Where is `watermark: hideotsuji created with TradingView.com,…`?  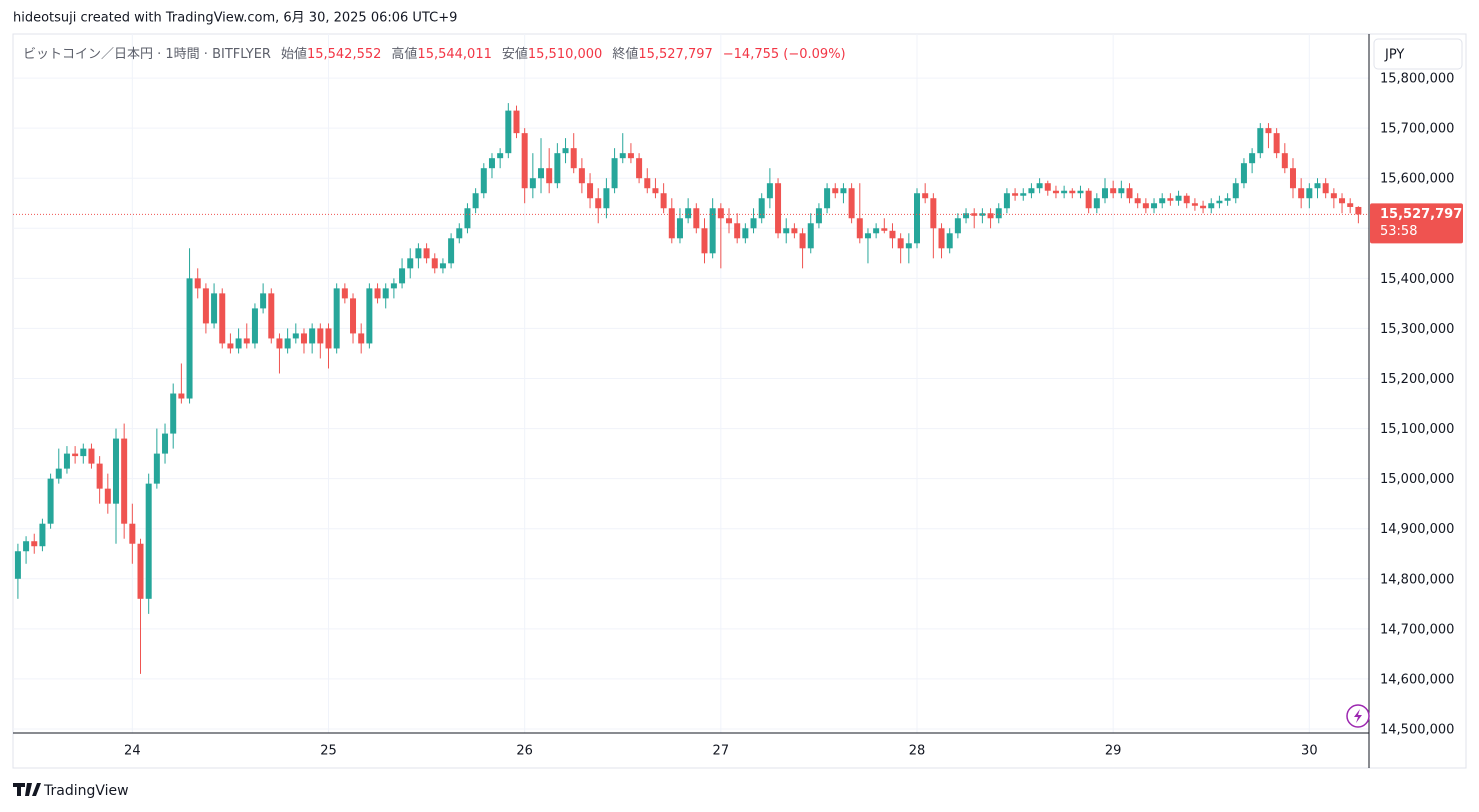 watermark: hideotsuji created with TradingView.com,… is located at coordinates (235, 18).